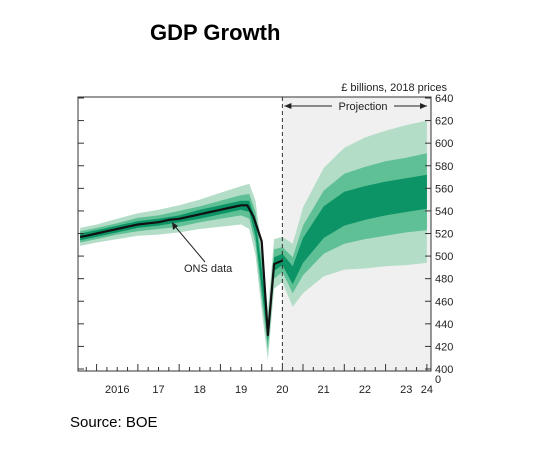 The height and width of the screenshot is (451, 557). What do you see at coordinates (215, 32) in the screenshot?
I see `chart-title: GDP Growth` at bounding box center [215, 32].